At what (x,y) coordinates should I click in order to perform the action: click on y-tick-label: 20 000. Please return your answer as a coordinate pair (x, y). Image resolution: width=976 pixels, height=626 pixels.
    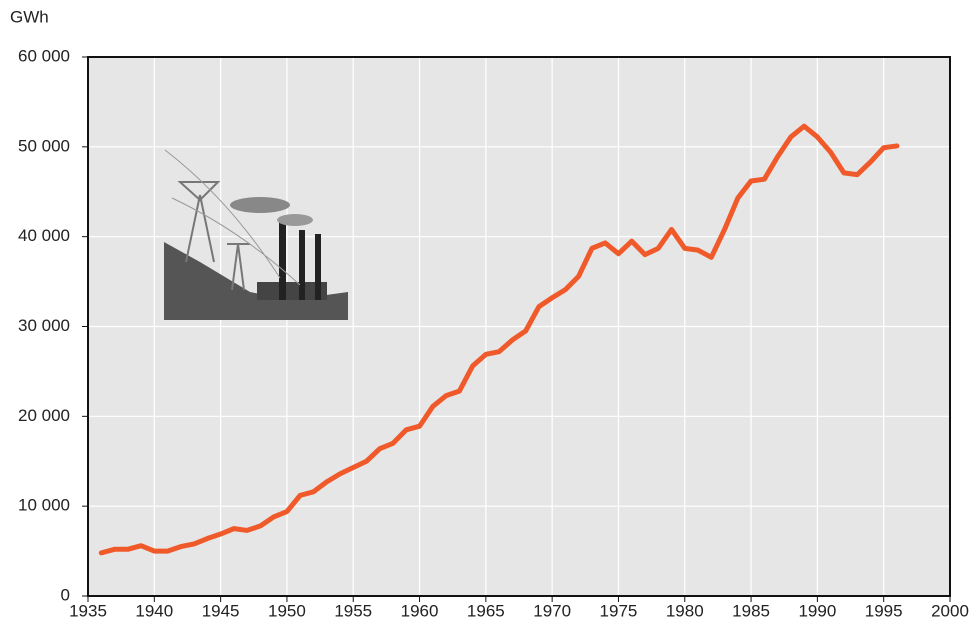
    Looking at the image, I should click on (44, 415).